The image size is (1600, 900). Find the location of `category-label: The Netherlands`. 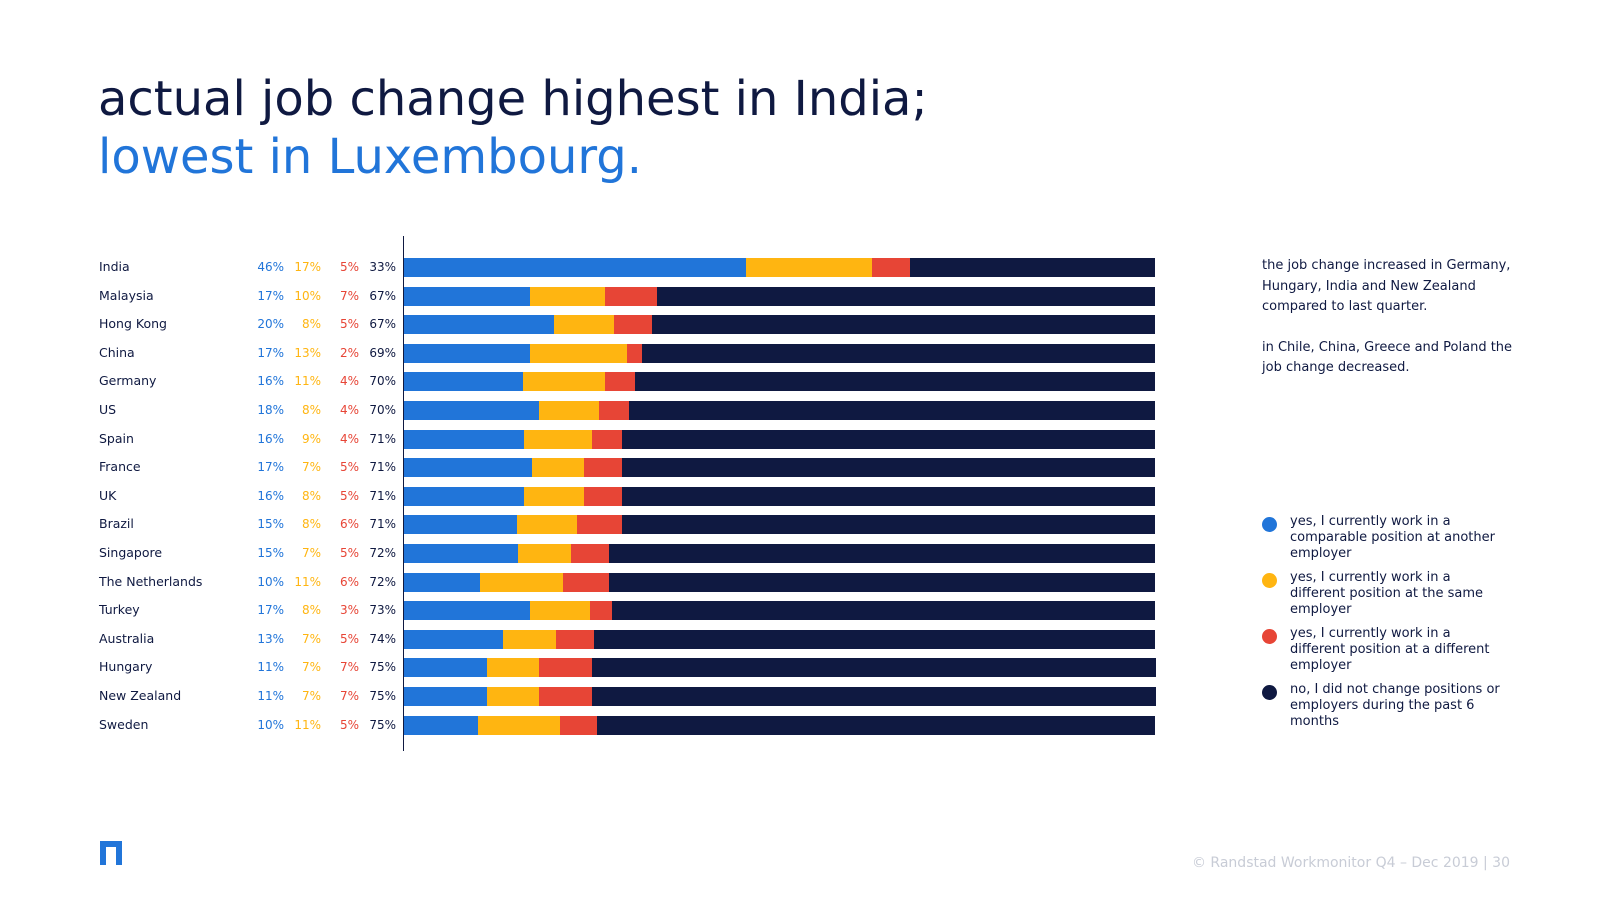

category-label: The Netherlands is located at coordinates (151, 581).